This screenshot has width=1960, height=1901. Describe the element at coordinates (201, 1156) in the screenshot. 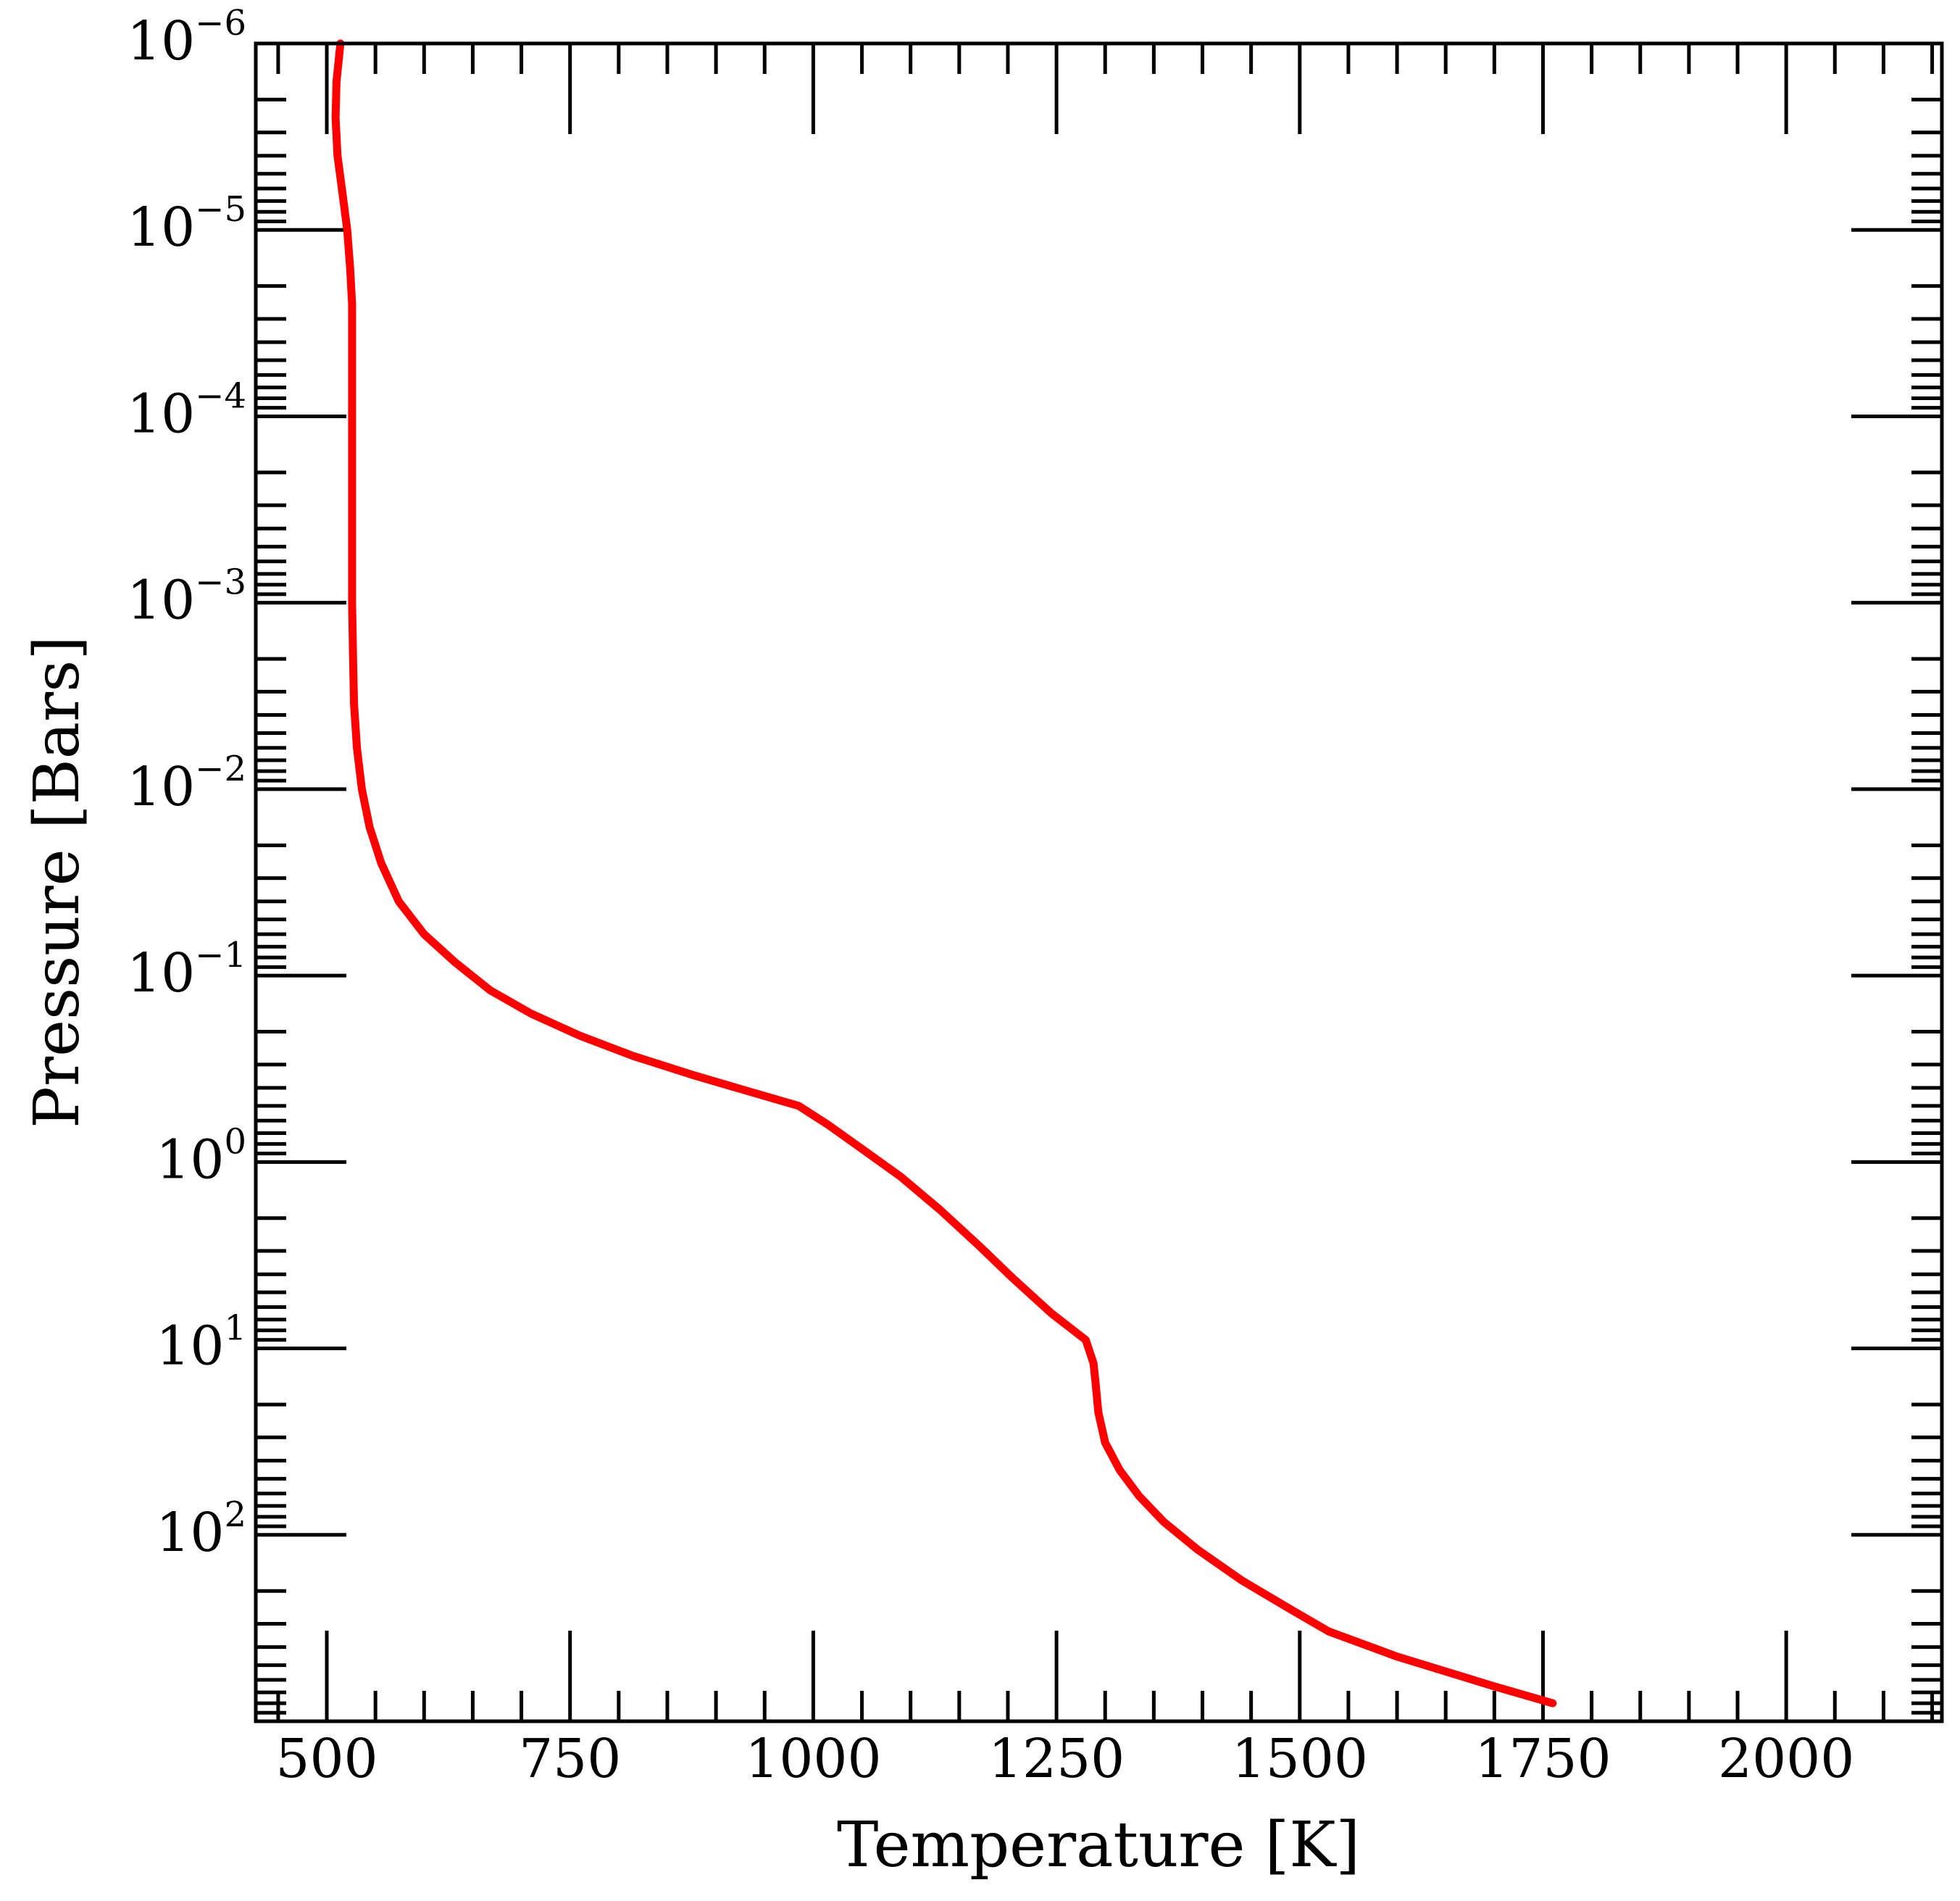

I see `y-tick-label: 10⁰` at that location.